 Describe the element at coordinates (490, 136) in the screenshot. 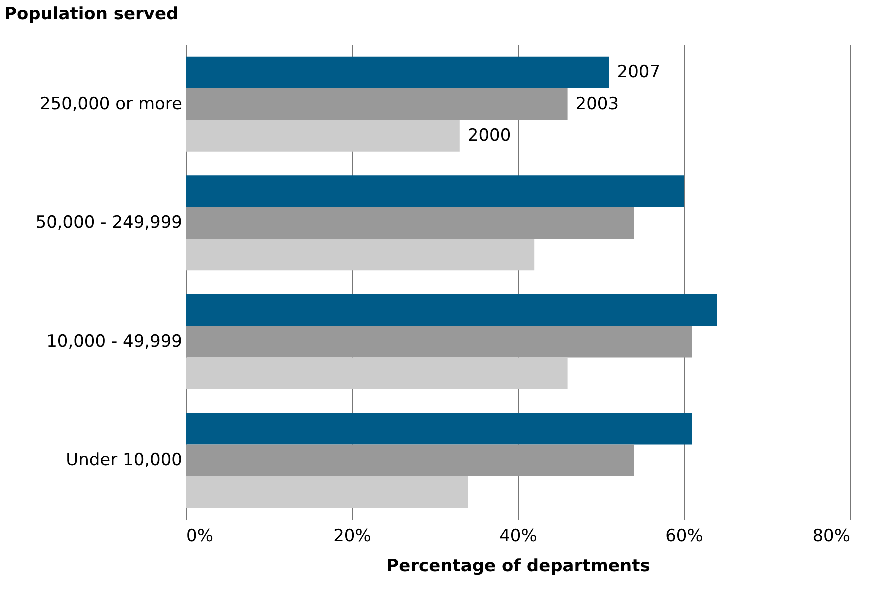

I see `series-label: 2000` at that location.